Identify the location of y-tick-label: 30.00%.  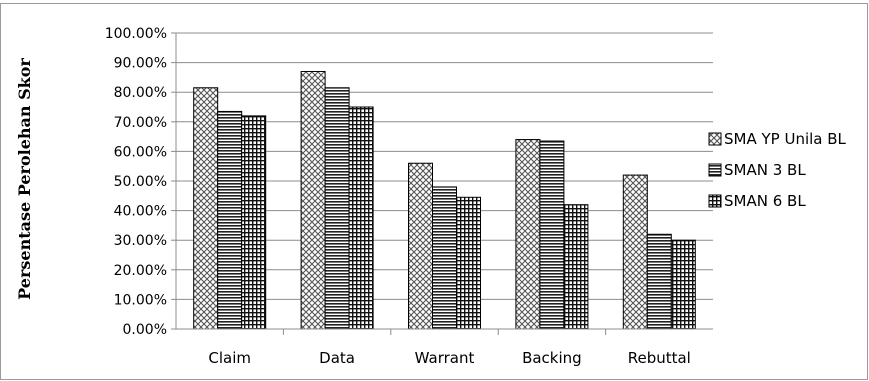
(140, 241).